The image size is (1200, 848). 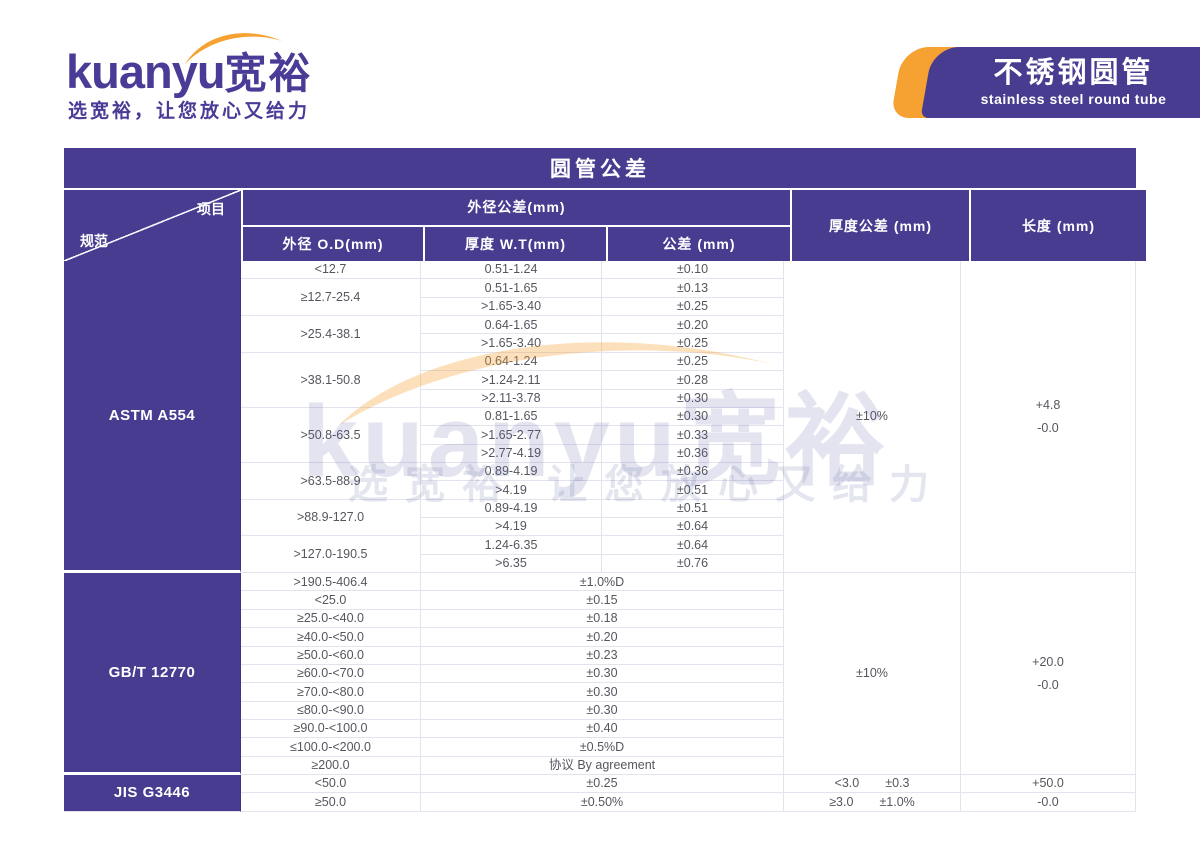 I want to click on od-range-cell: ≥200.0, so click(x=331, y=766).